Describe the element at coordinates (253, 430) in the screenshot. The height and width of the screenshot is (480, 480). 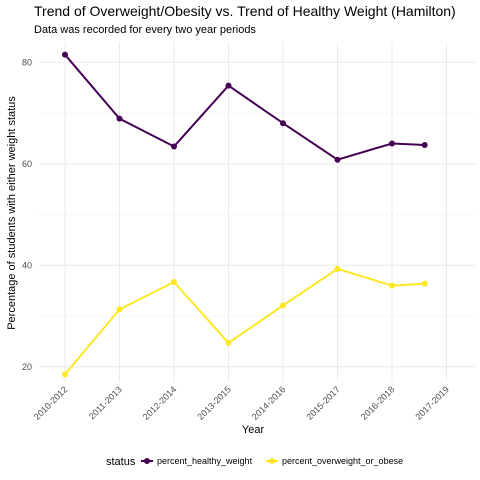
I see `x-axis-label: Year` at that location.